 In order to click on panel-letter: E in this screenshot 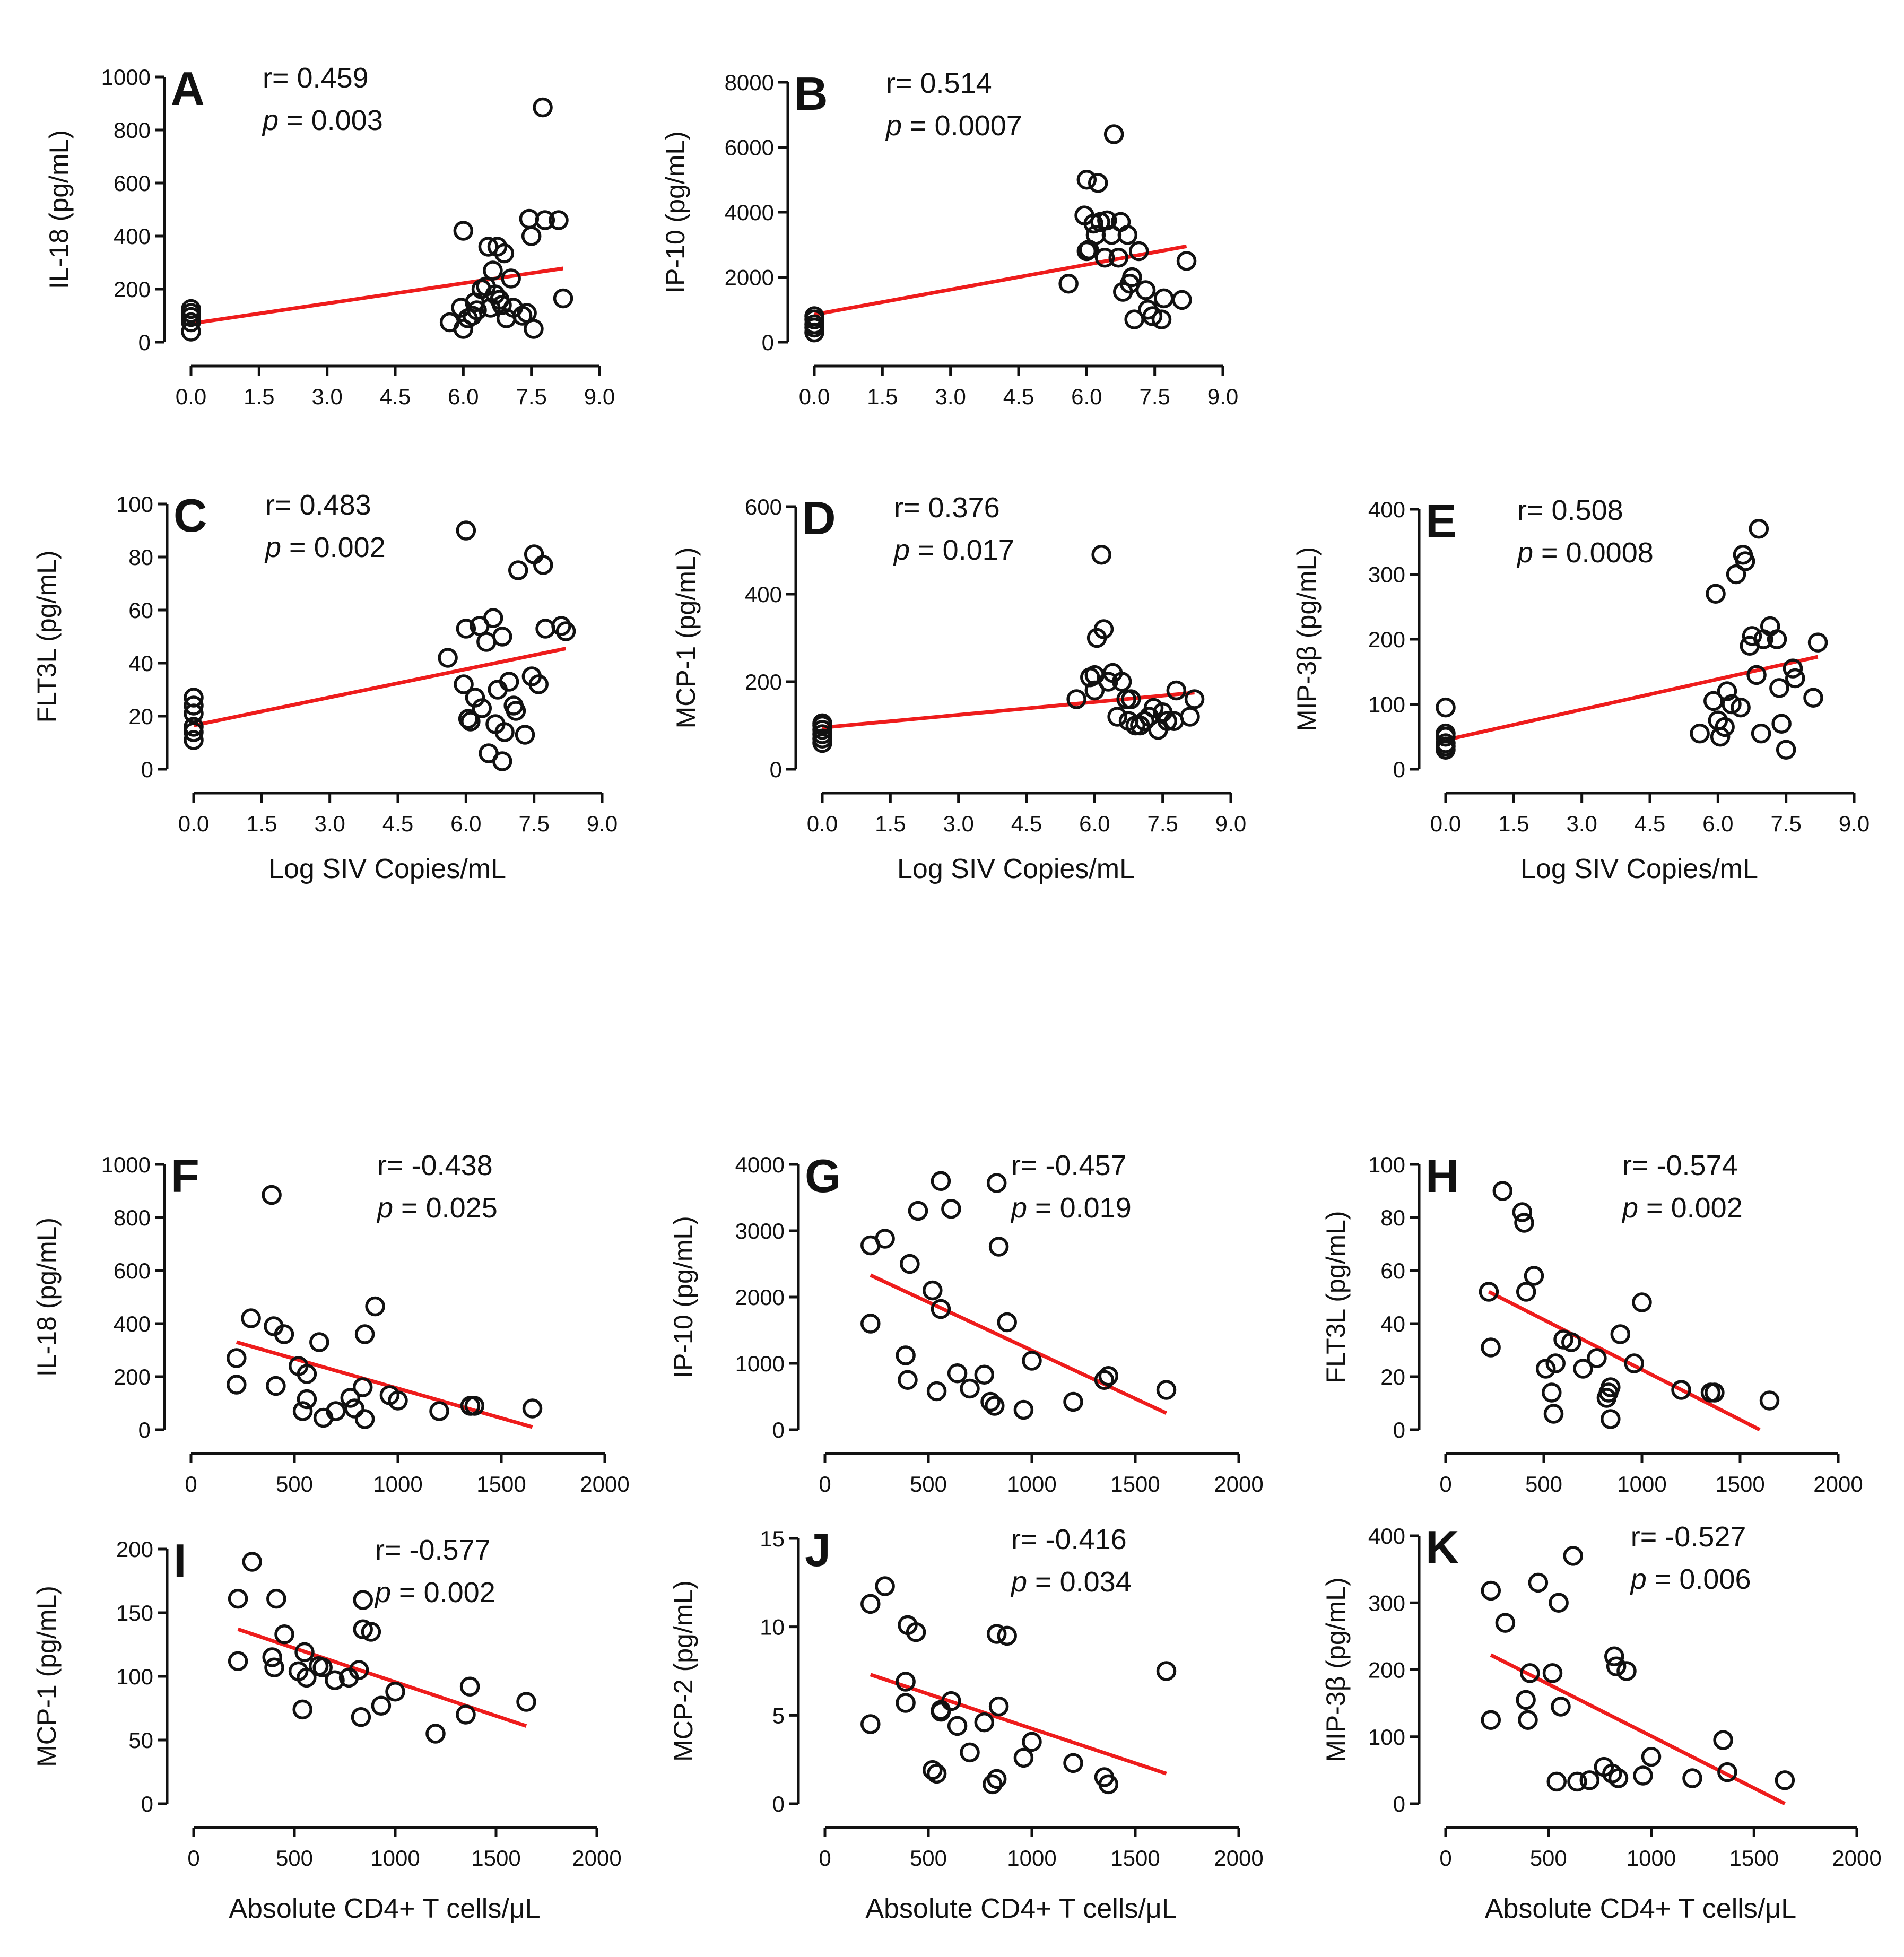, I will do `click(1441, 520)`.